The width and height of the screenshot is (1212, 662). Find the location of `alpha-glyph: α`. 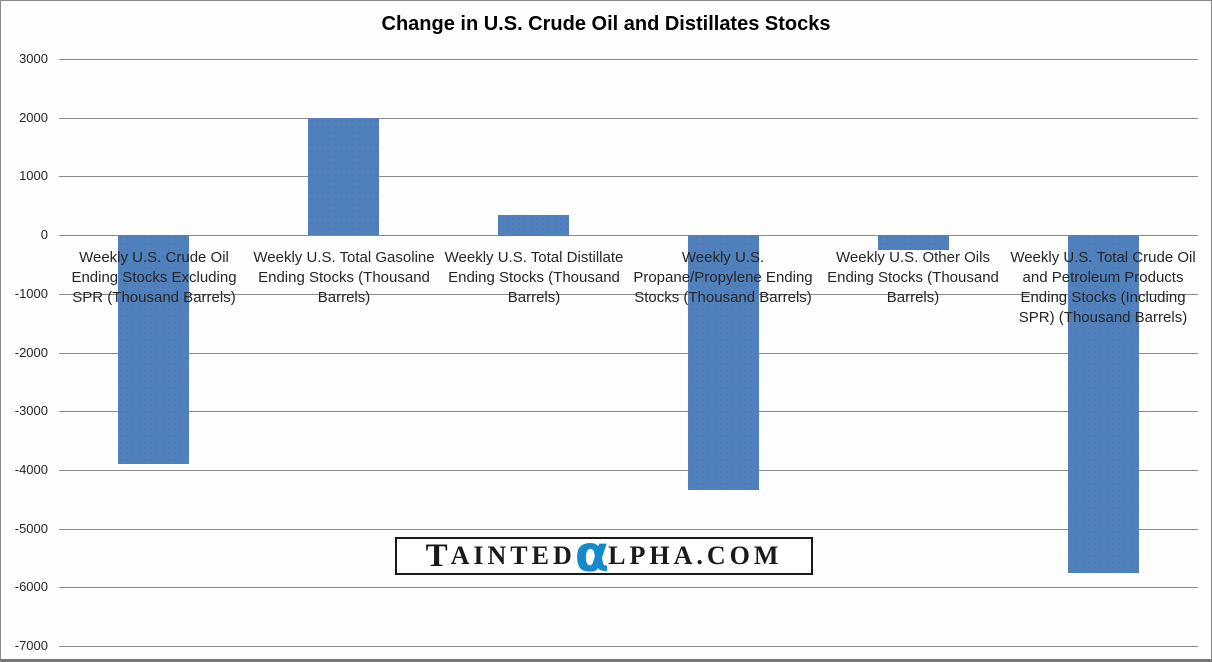

alpha-glyph: α is located at coordinates (592, 554).